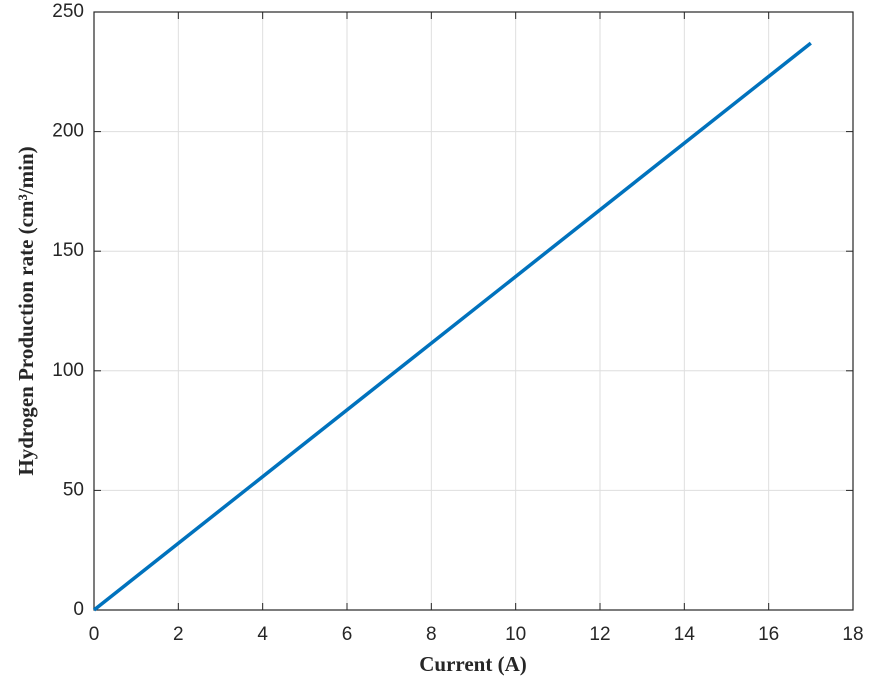 This screenshot has height=684, width=875. I want to click on x-tick-label: 18, so click(852, 634).